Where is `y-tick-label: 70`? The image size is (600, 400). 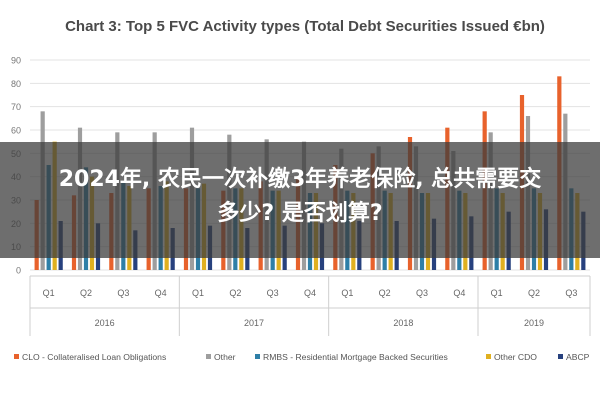 y-tick-label: 70 is located at coordinates (16, 107).